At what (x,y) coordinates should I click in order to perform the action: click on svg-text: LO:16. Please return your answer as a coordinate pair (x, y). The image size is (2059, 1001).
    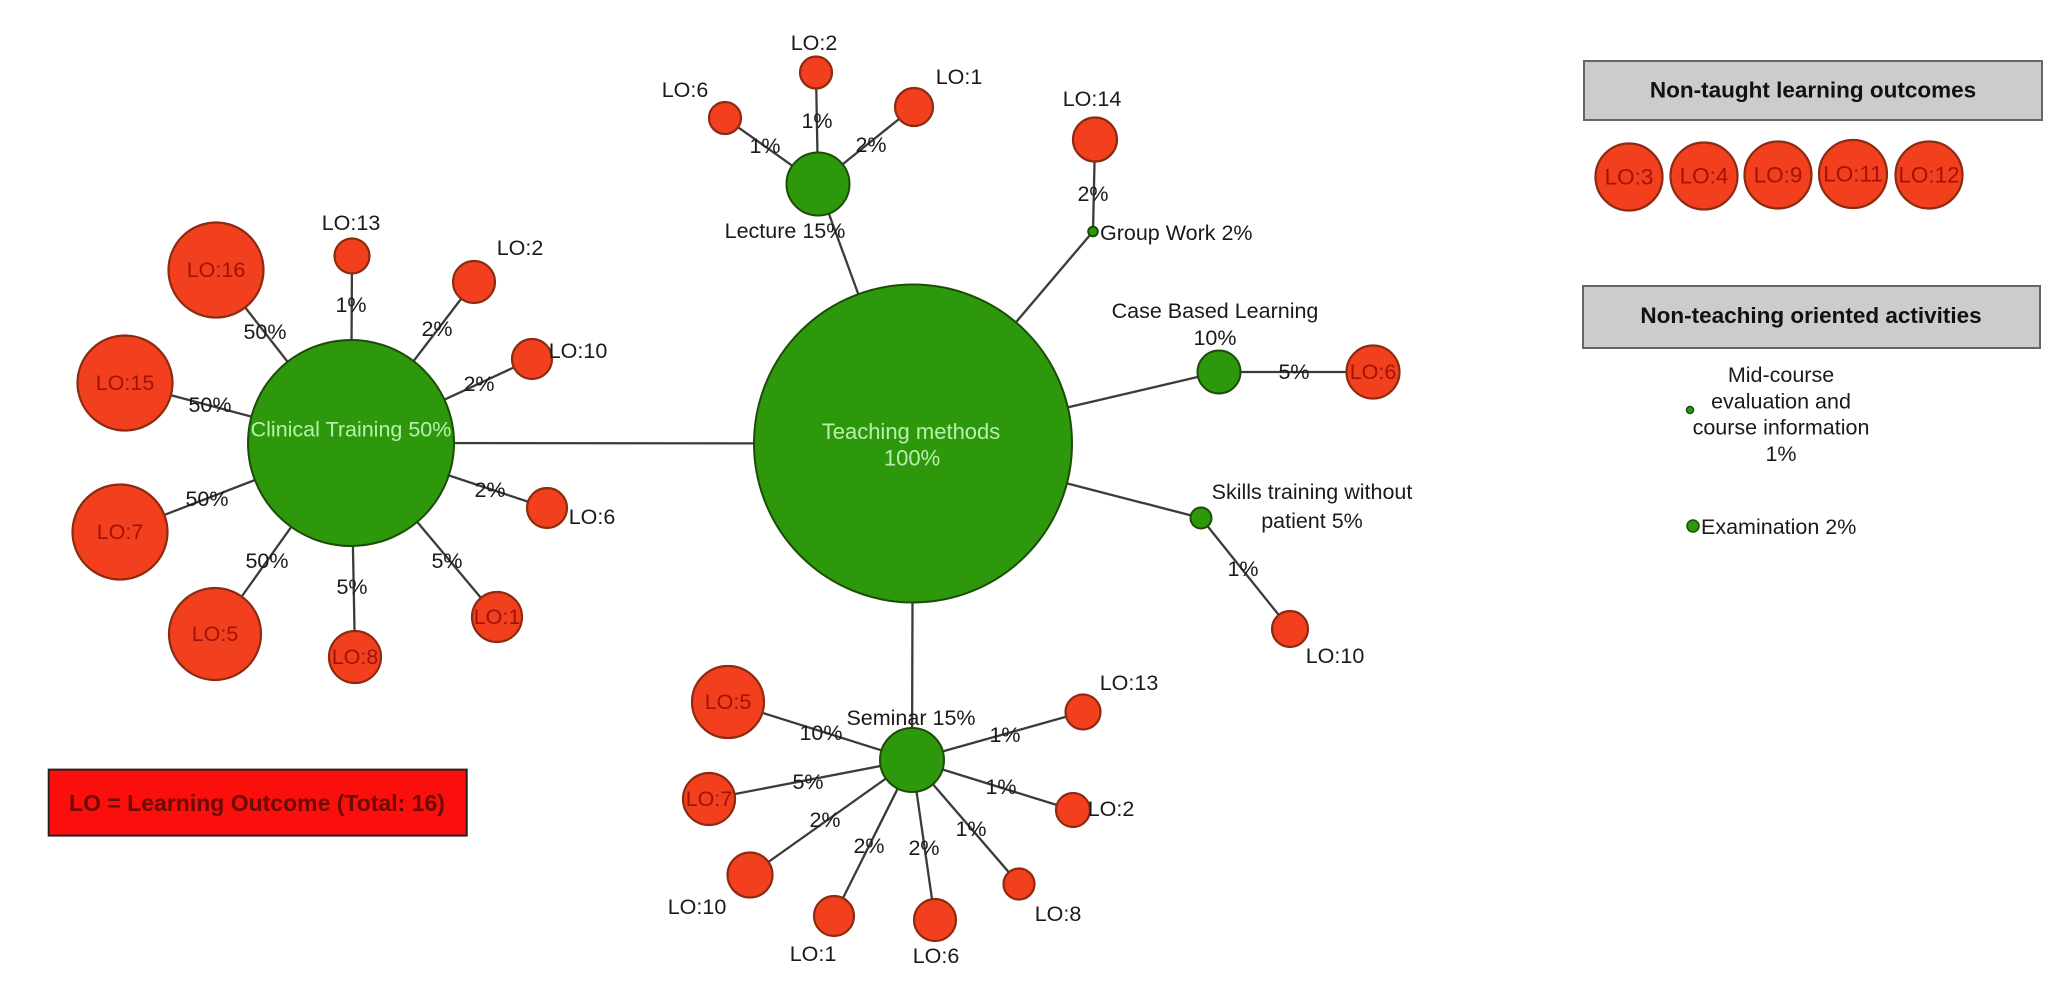
    Looking at the image, I should click on (216, 270).